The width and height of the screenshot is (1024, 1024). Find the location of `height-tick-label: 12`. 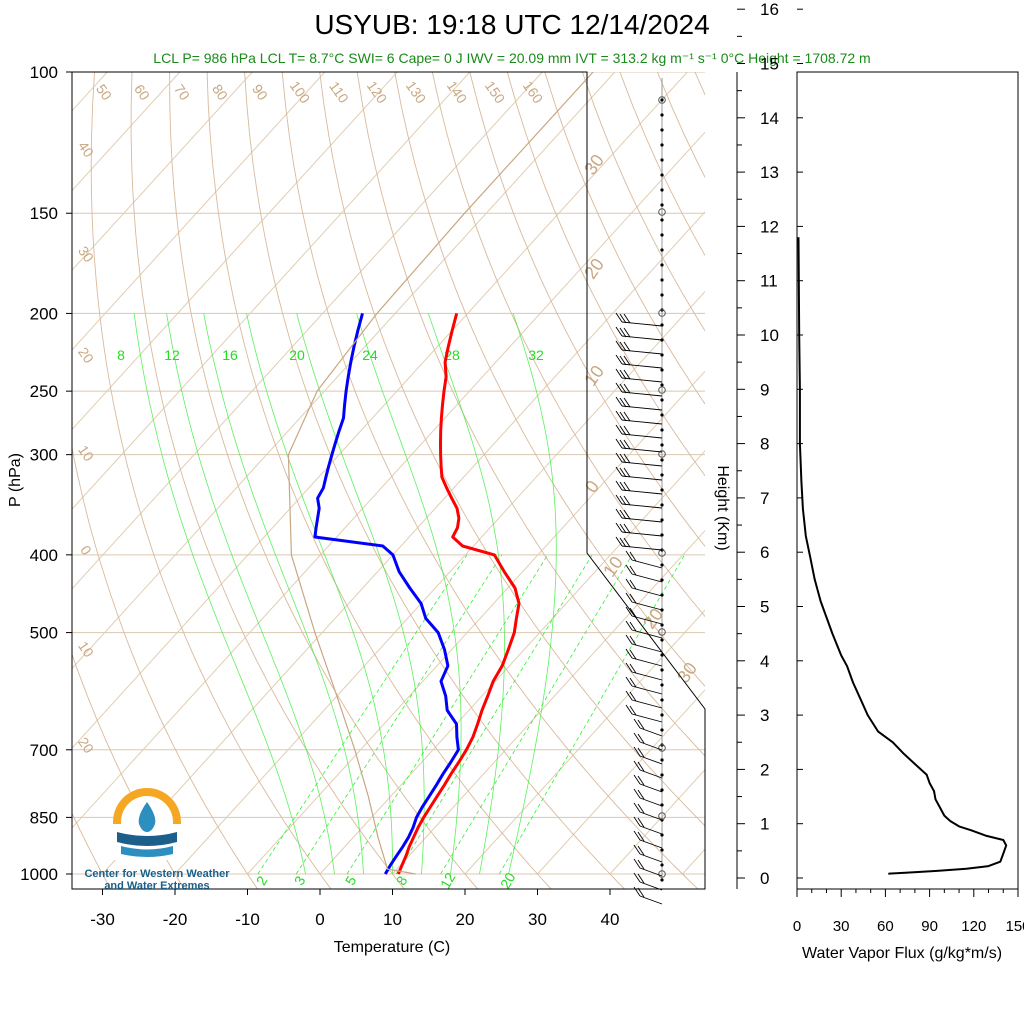

height-tick-label: 12 is located at coordinates (769, 226).